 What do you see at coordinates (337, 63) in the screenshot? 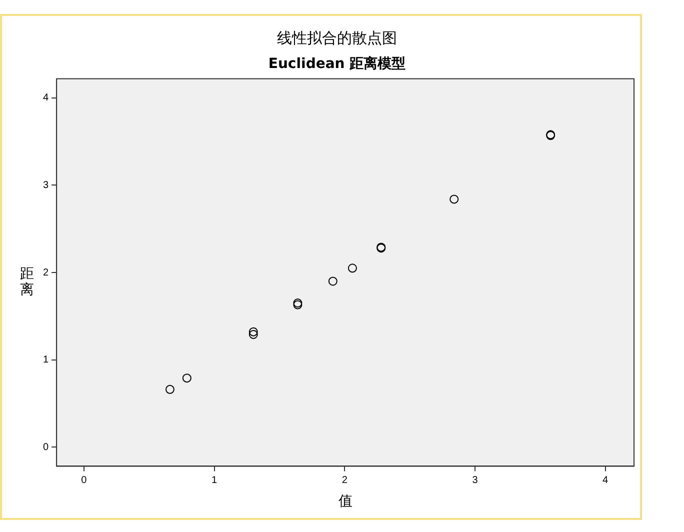
I see `chart-subtitle: Euclidean 距离模型` at bounding box center [337, 63].